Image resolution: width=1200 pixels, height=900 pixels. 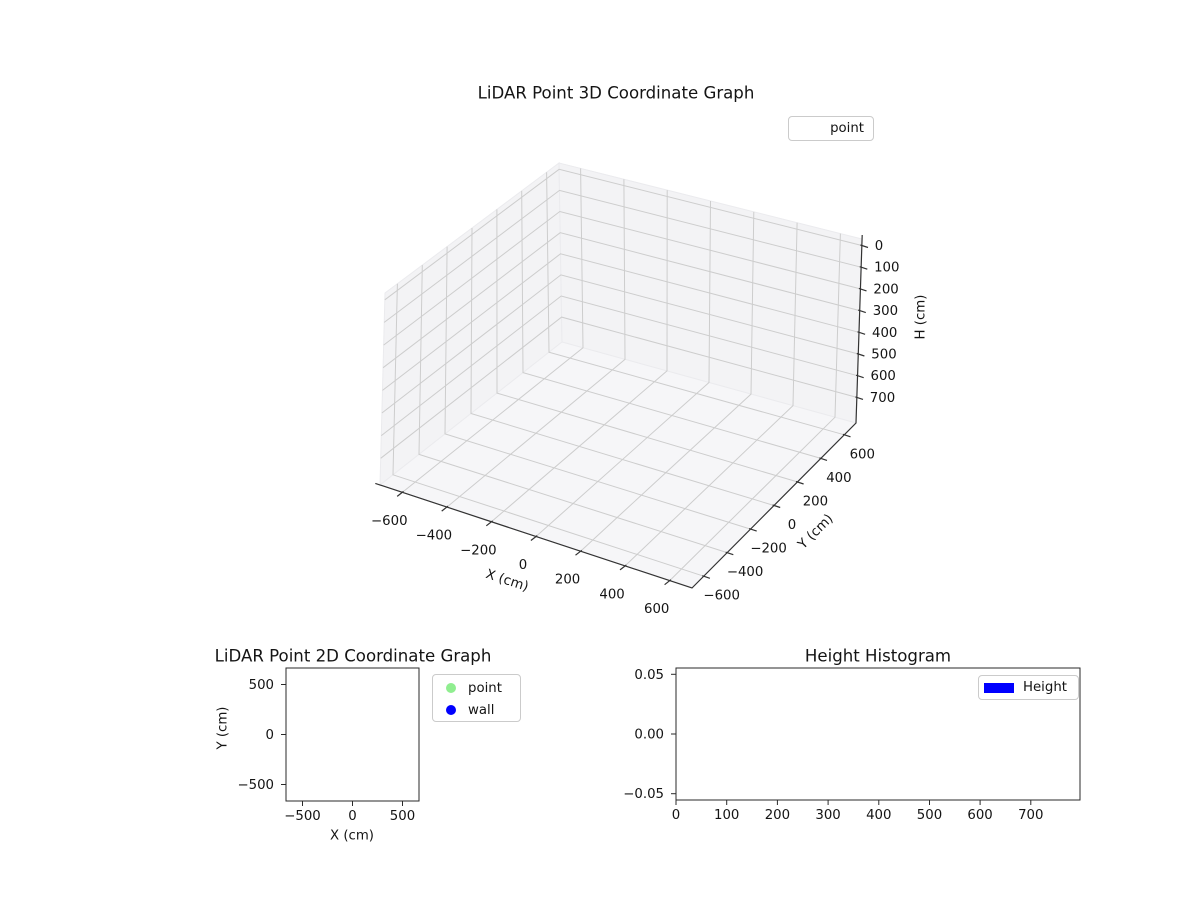 I want to click on plot3d-legend-label-point: point, so click(x=847, y=128).